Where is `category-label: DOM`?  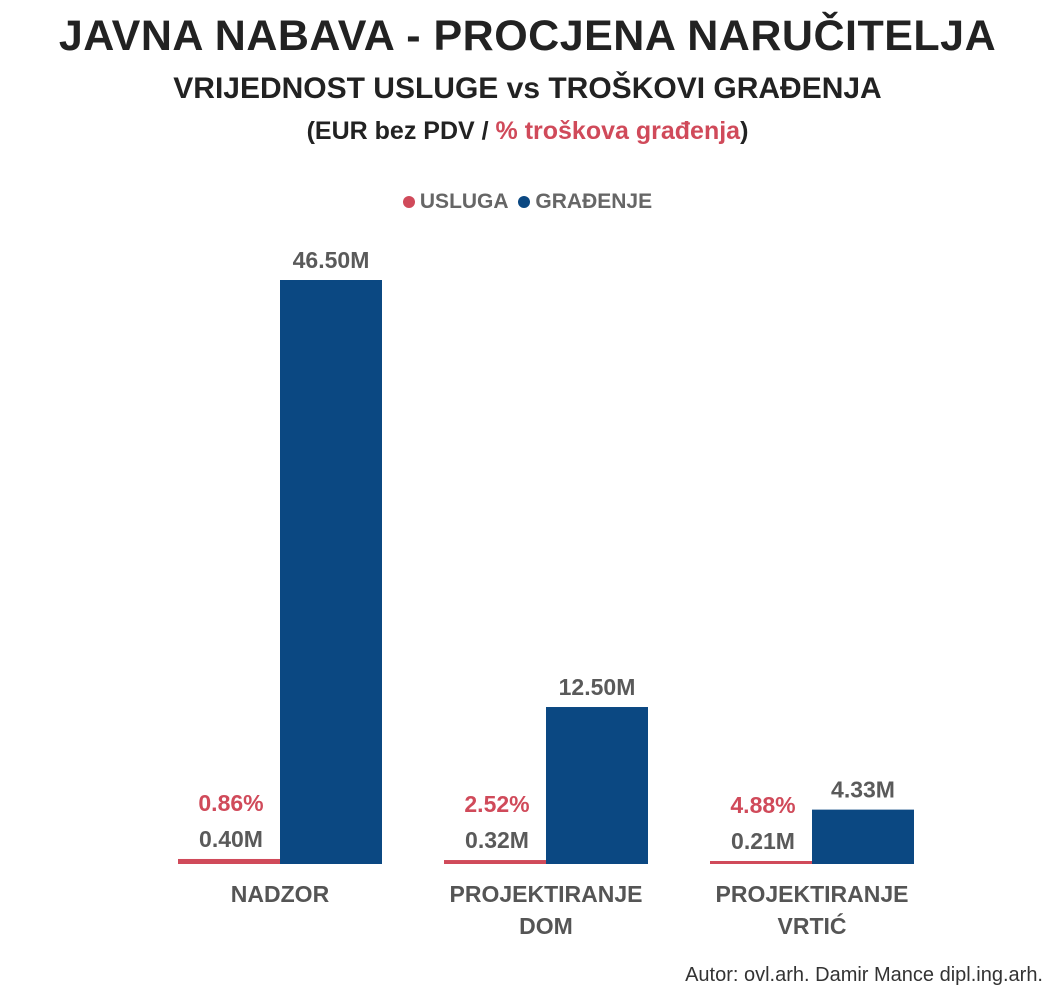
category-label: DOM is located at coordinates (546, 926).